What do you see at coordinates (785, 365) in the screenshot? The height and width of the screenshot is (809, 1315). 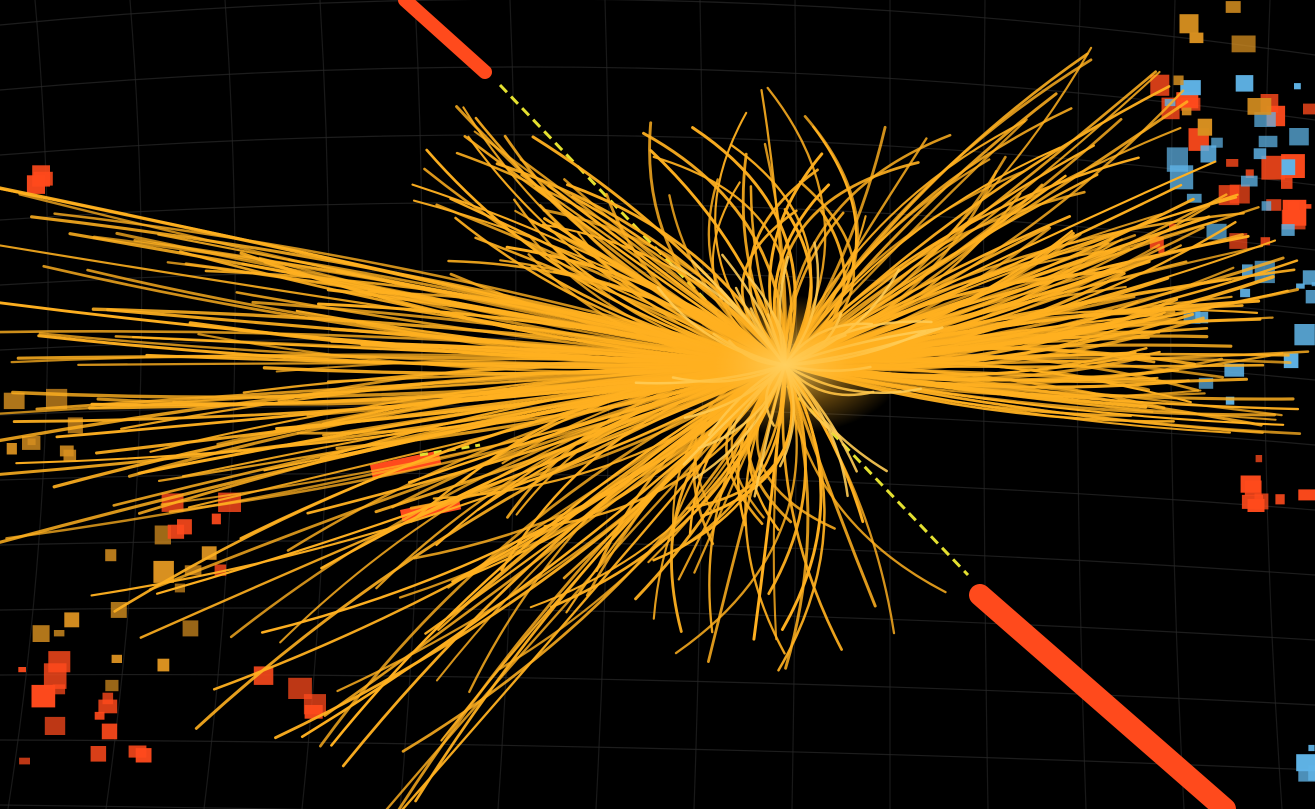 I see `collision-vertex-glow` at bounding box center [785, 365].